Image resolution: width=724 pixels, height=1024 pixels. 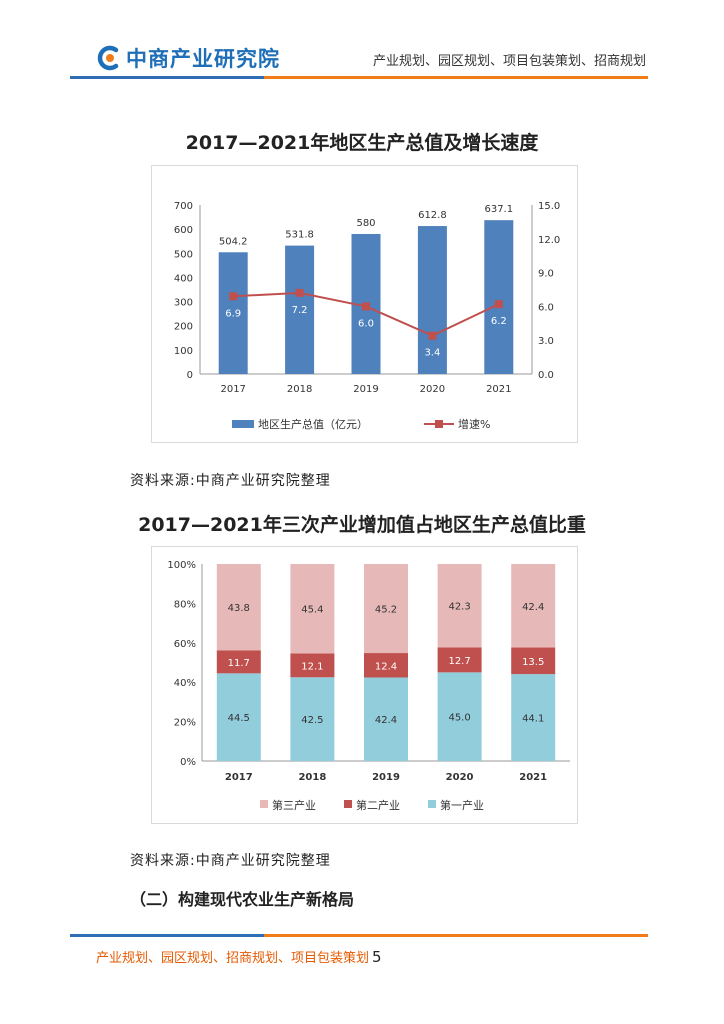 I want to click on growth-label: 7.2, so click(x=300, y=310).